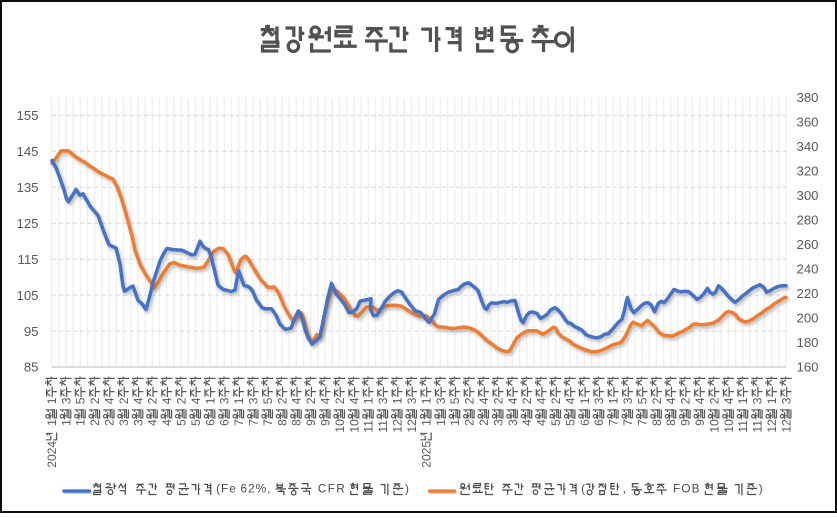  Describe the element at coordinates (808, 195) in the screenshot. I see `svg-text: 300` at that location.